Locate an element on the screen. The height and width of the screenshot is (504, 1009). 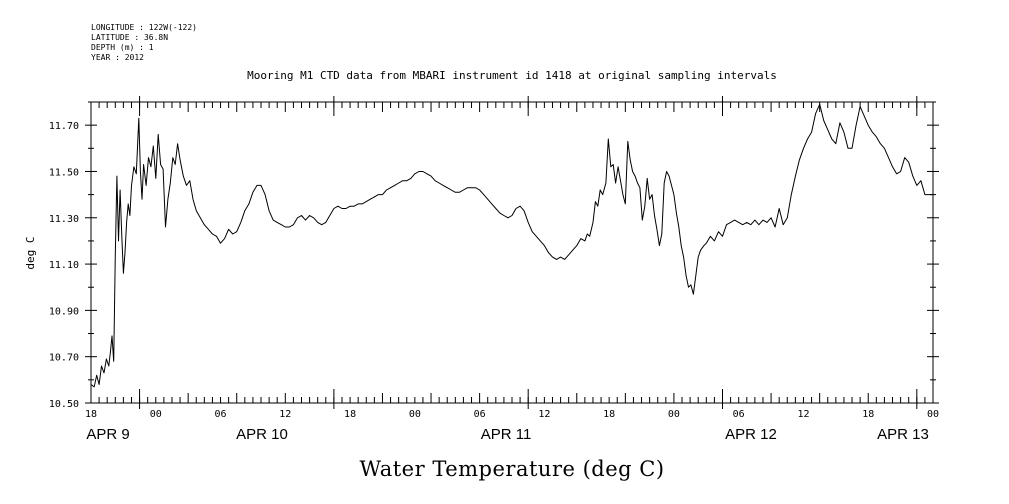
year-label: YEAR : 2012 is located at coordinates (117, 57).